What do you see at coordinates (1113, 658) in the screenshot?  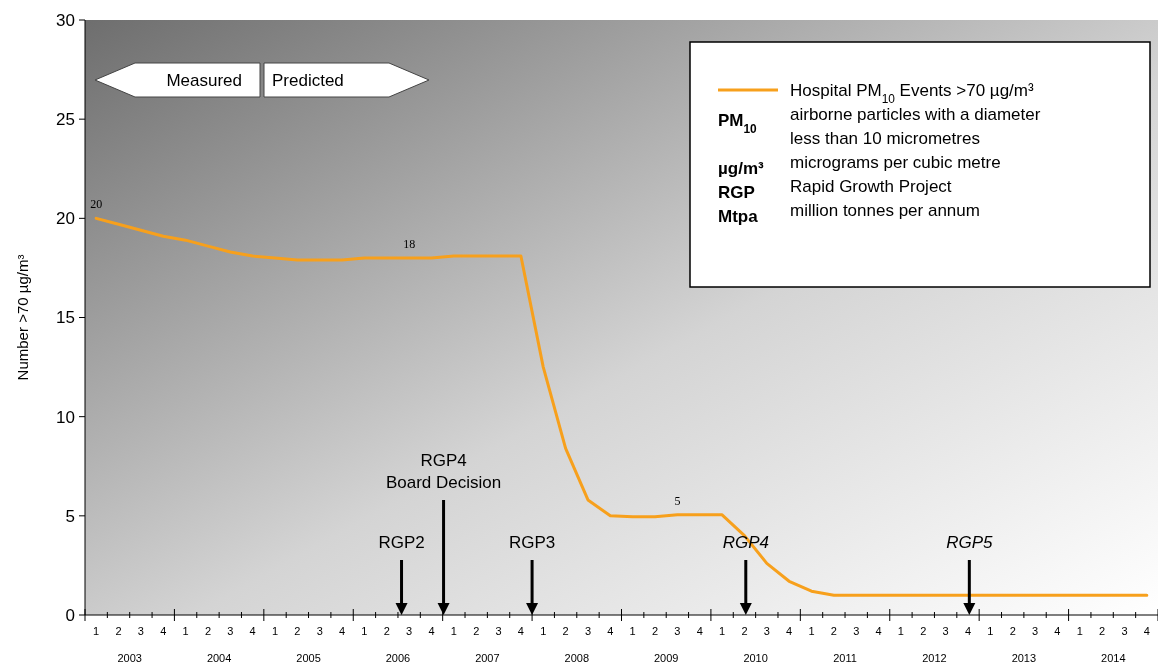 I see `text: 2014` at bounding box center [1113, 658].